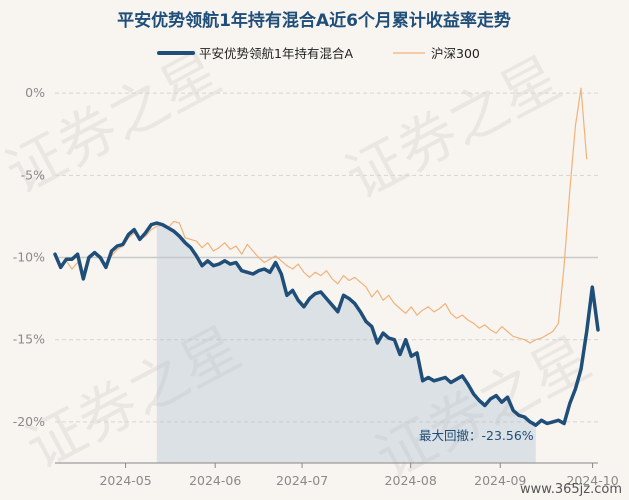 Image resolution: width=629 pixels, height=500 pixels. Describe the element at coordinates (314, 20) in the screenshot. I see `chart-title: 平安优势领航1年持有混合A近6个月累计收益率走势` at that location.